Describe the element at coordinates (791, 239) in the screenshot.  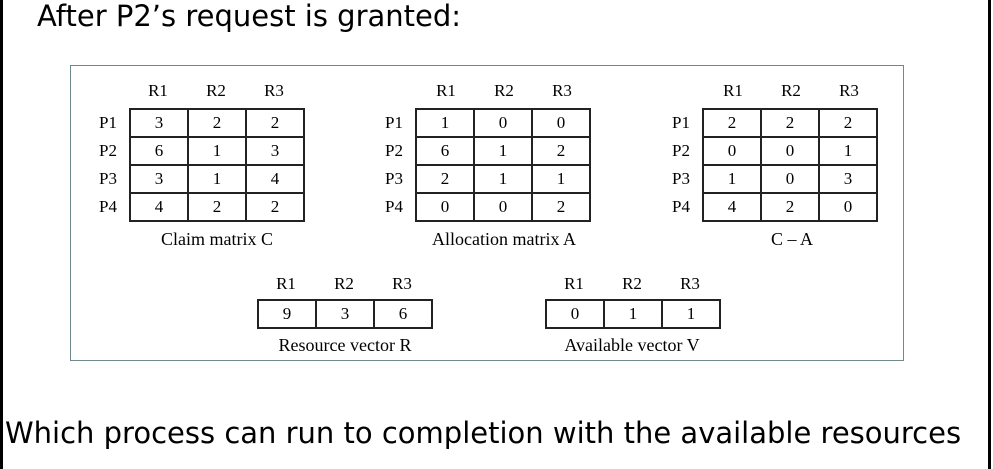
I see `matrix-caption: C – A` at that location.